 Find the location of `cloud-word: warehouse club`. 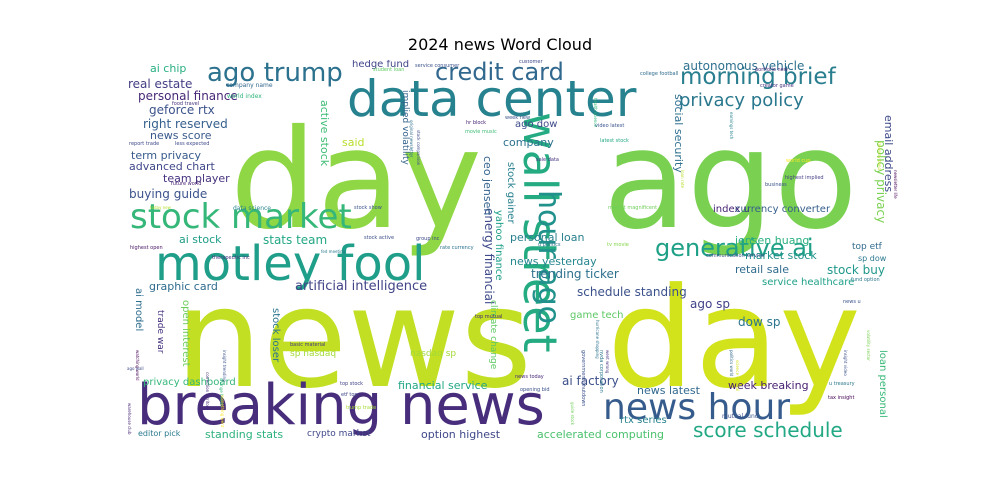

cloud-word: warehouse club is located at coordinates (129, 419).